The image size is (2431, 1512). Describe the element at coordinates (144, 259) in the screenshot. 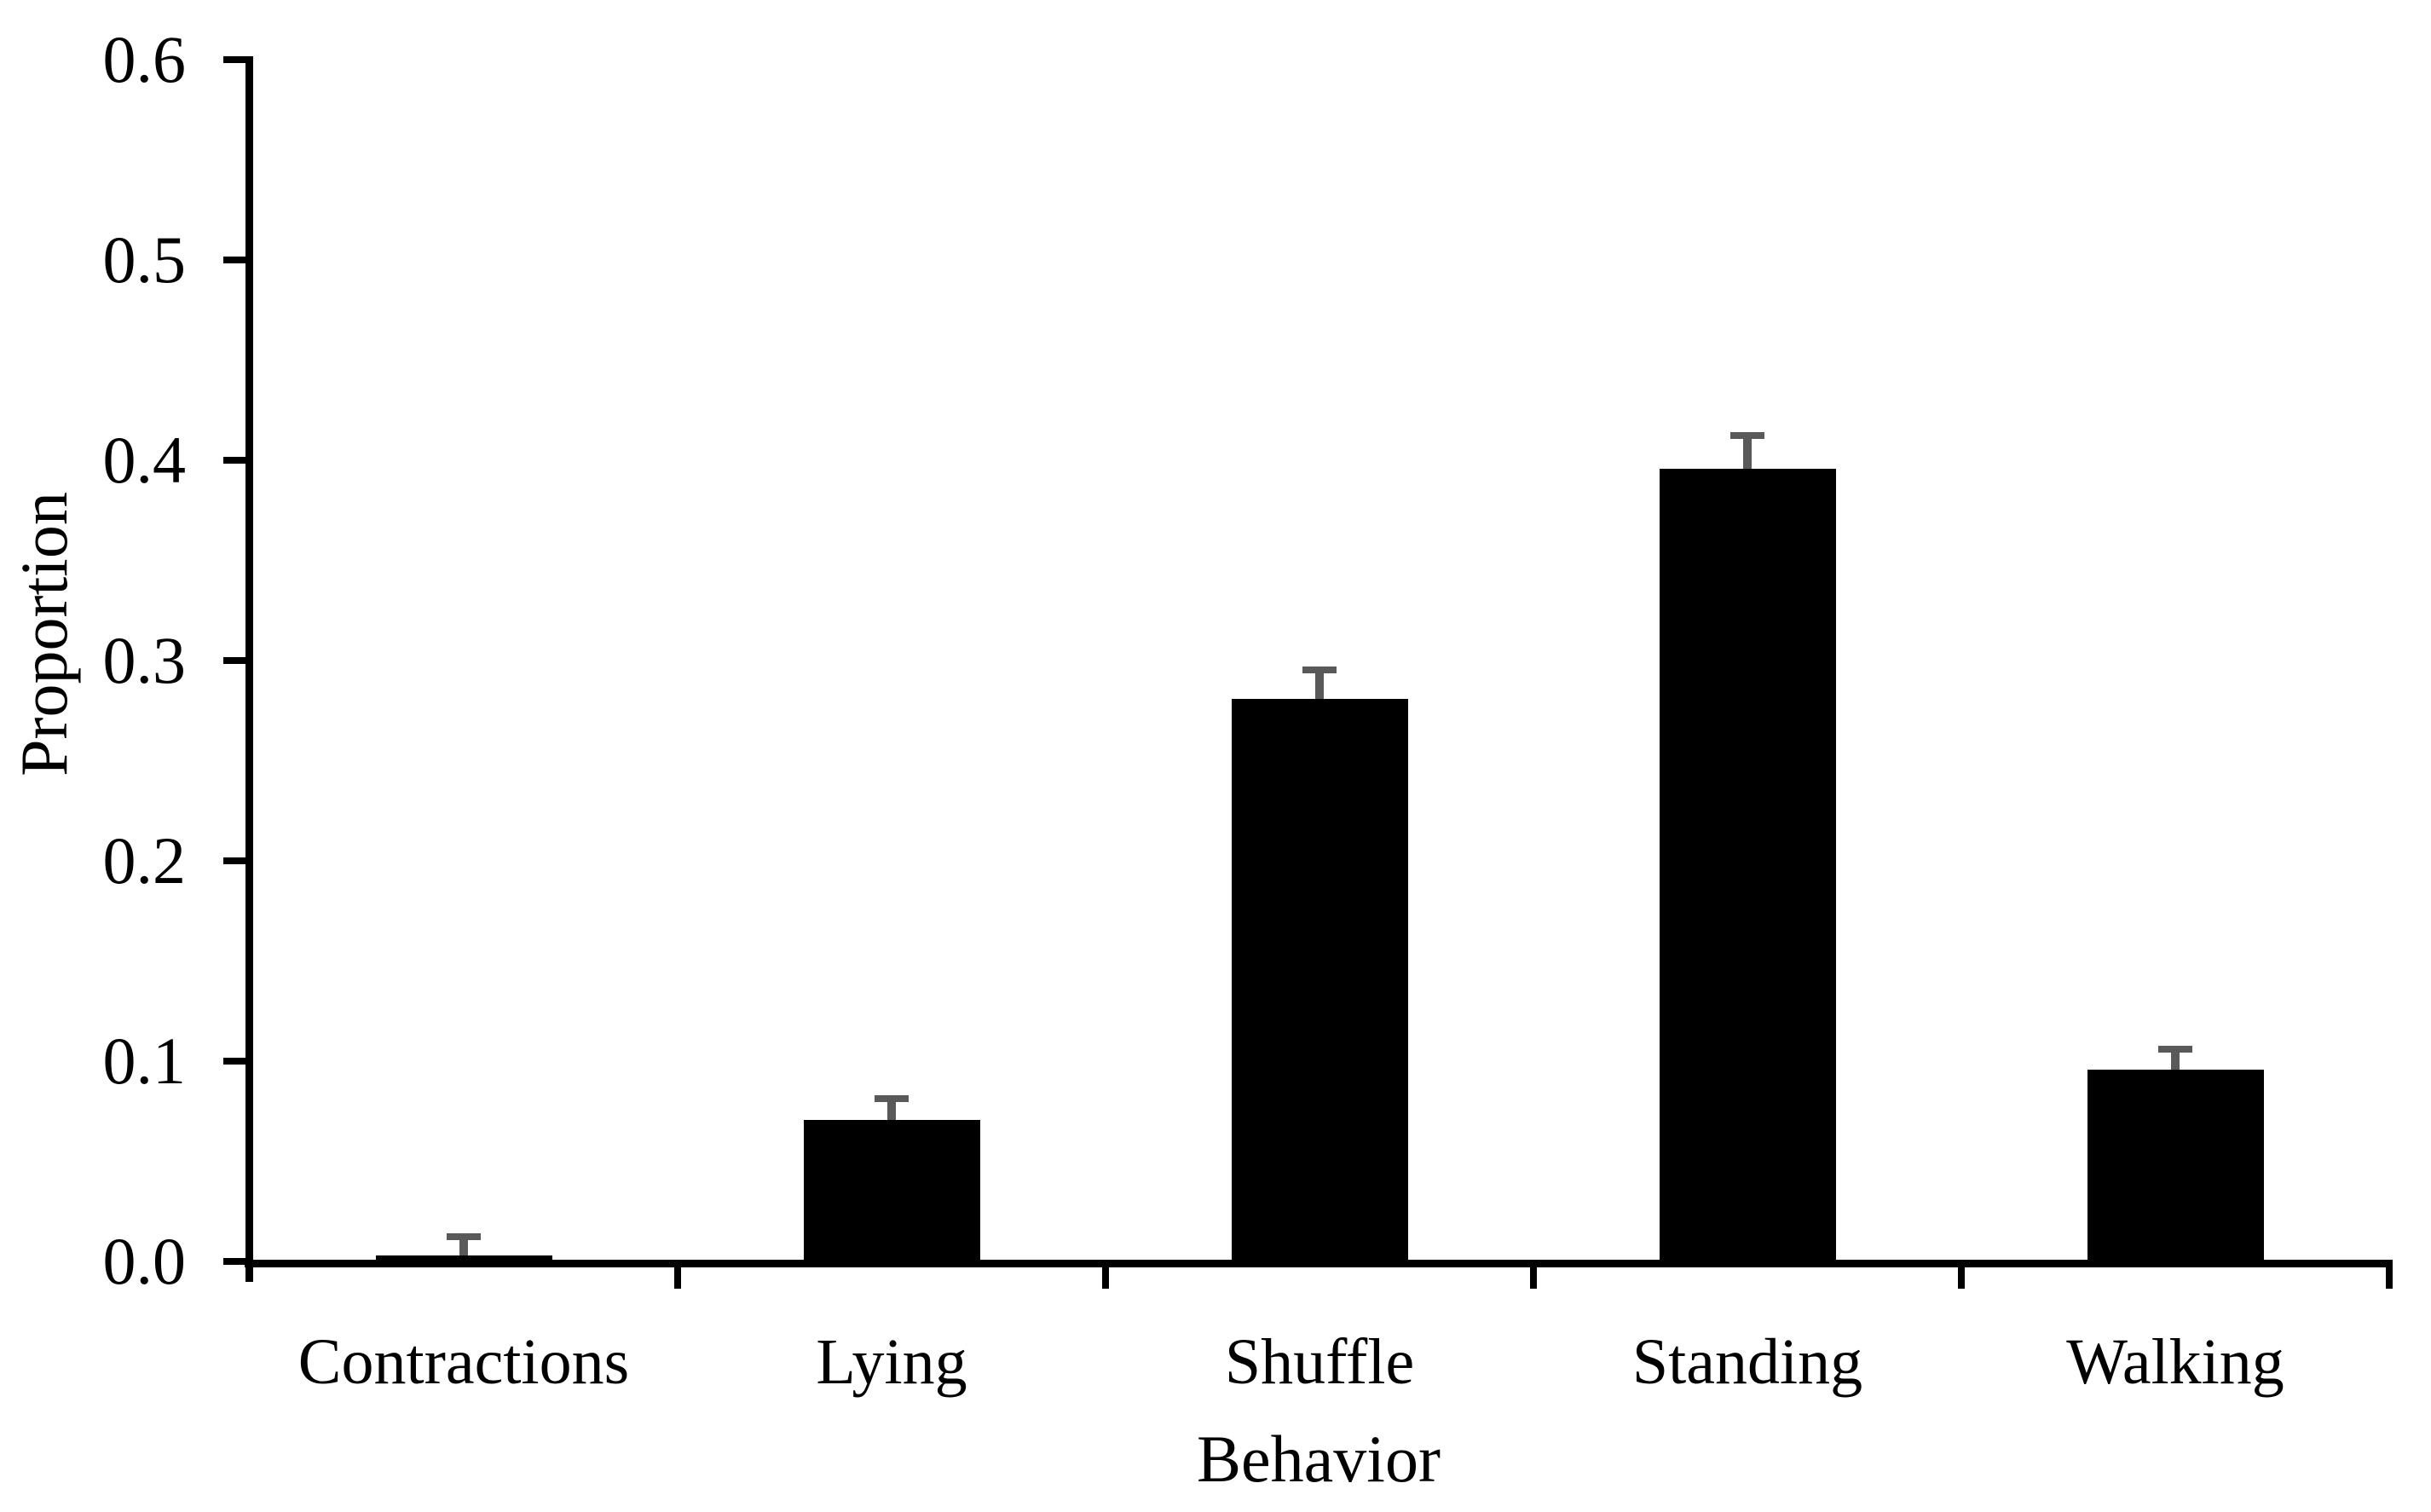

I see `y-tick-label-0.5: 0.5` at that location.